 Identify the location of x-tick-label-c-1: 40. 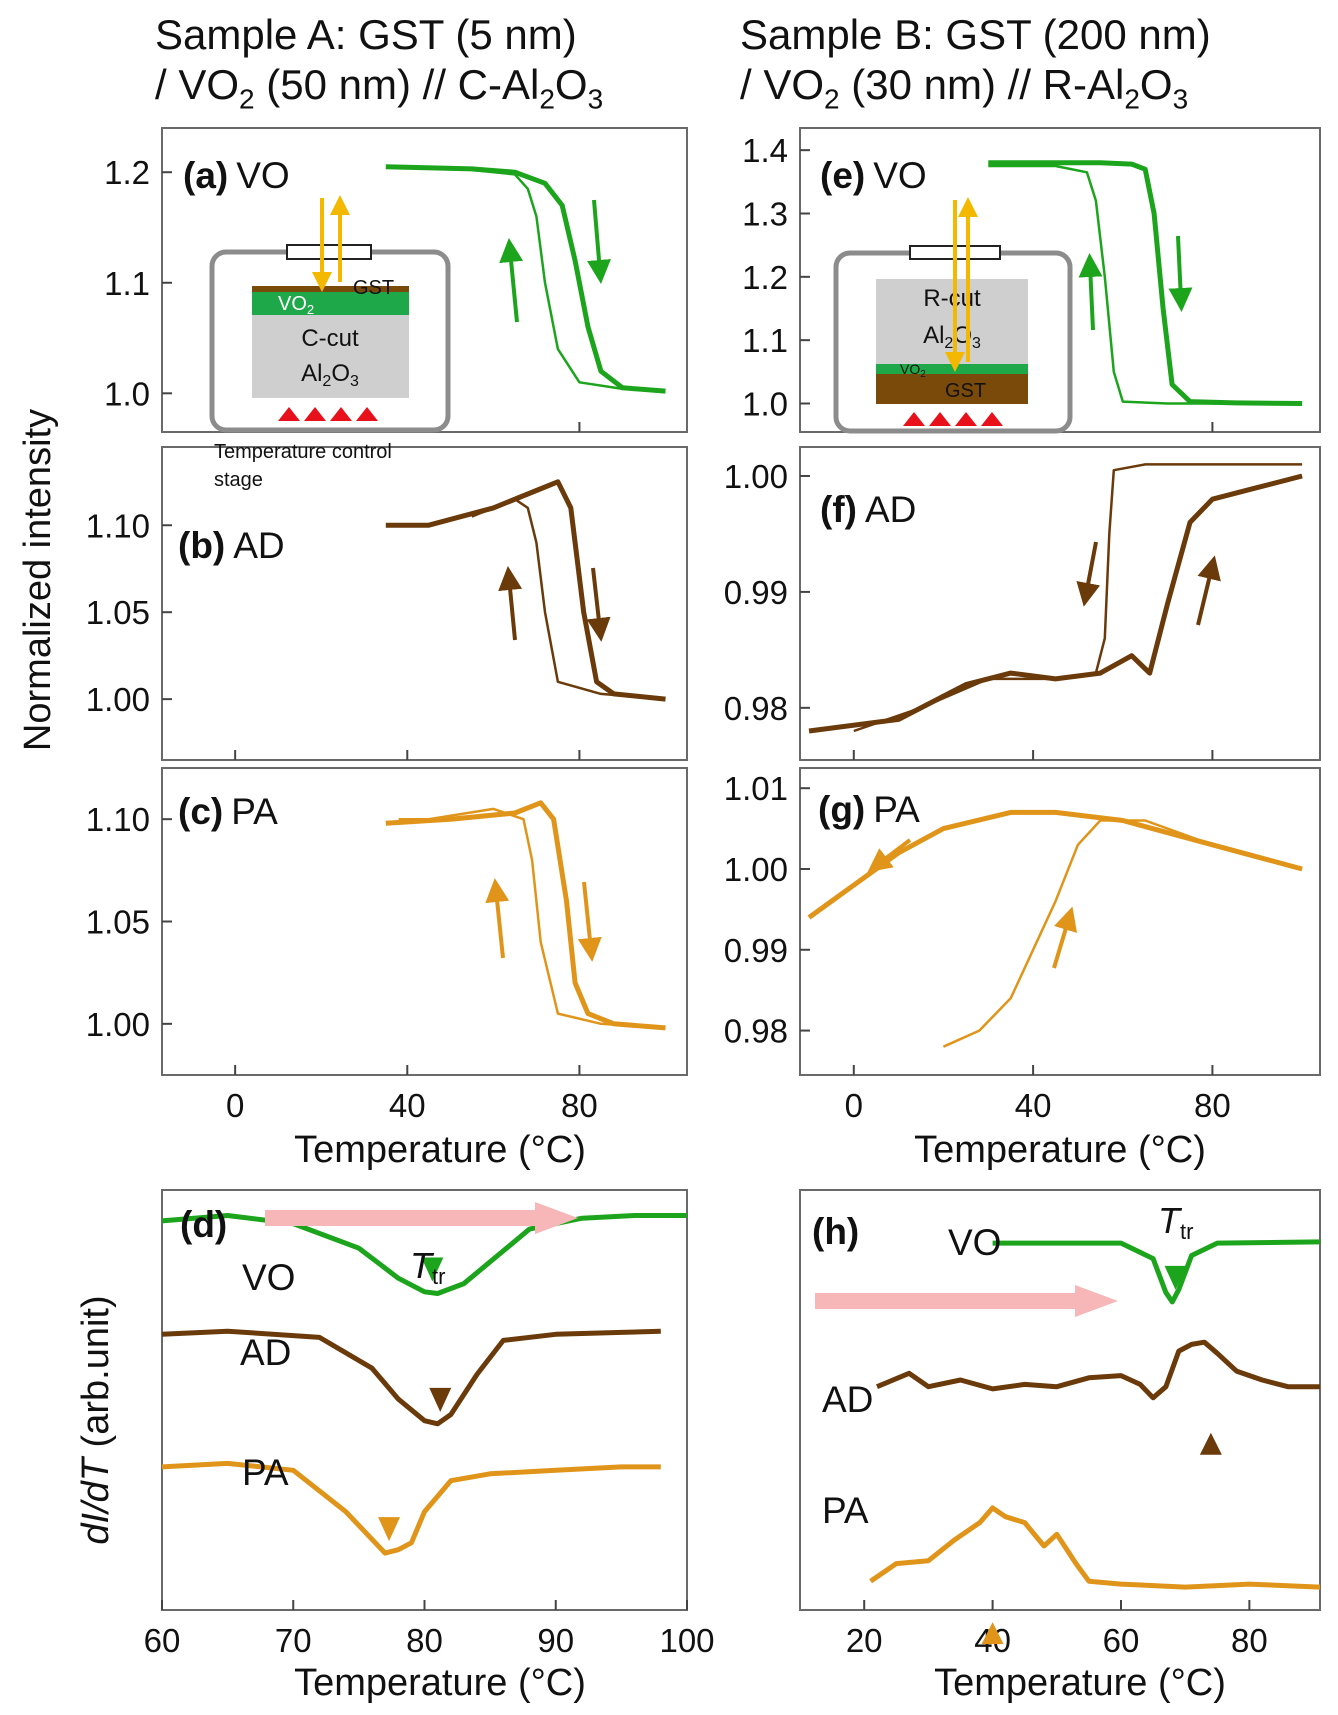
(407, 1105).